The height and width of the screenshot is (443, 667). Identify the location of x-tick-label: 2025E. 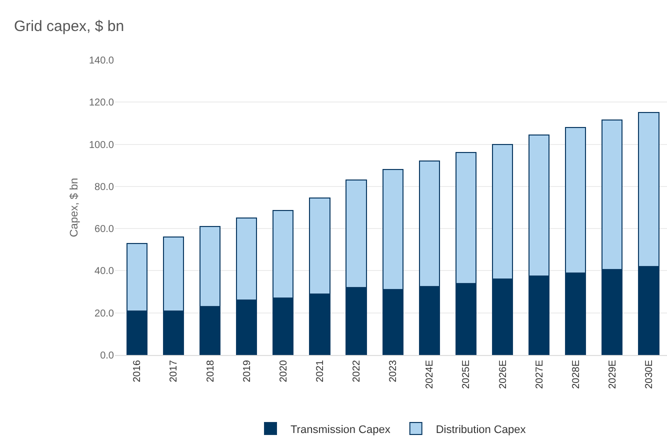
(466, 374).